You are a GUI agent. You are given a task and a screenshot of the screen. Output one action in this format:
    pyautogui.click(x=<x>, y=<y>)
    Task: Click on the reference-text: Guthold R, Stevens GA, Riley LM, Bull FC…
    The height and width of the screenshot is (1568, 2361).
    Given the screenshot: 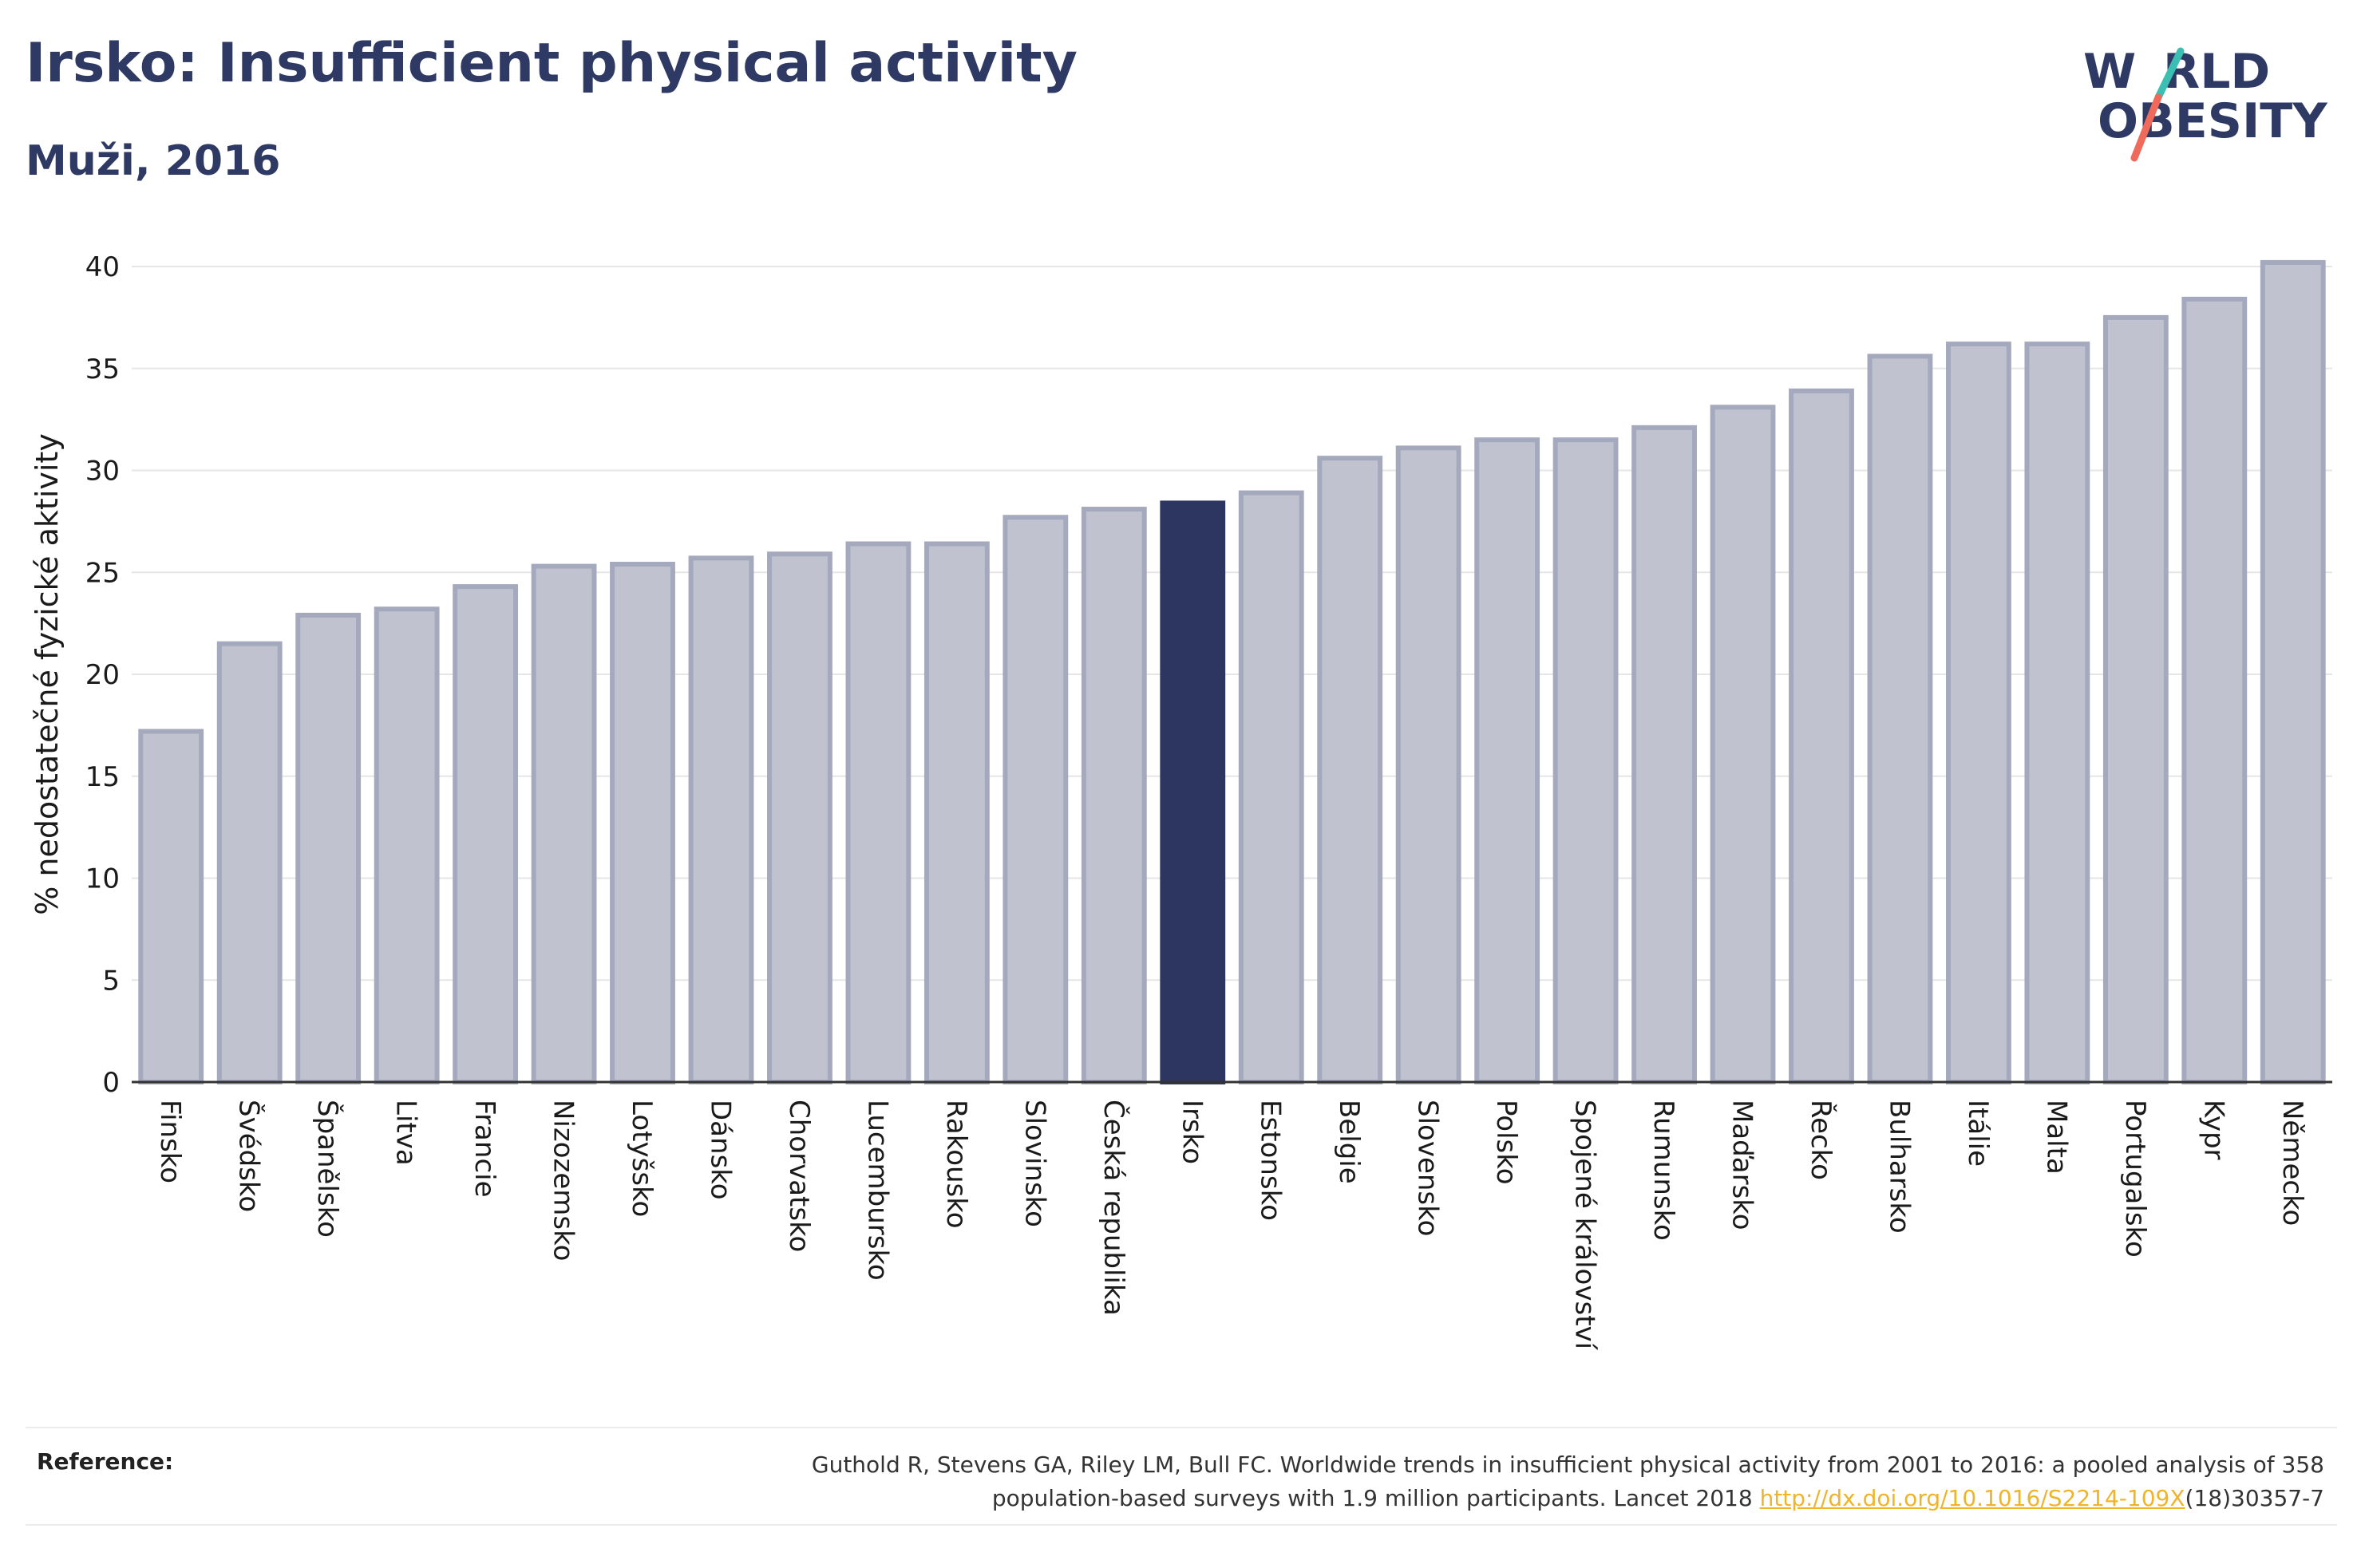 What is the action you would take?
    pyautogui.click(x=1386, y=1481)
    